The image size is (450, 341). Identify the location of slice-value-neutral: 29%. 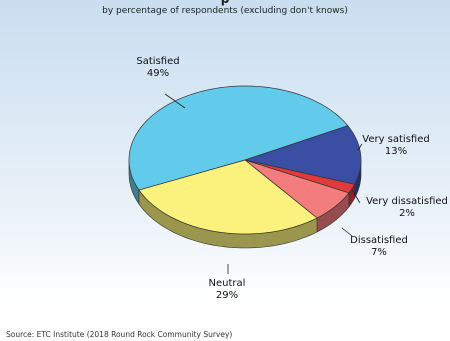
(227, 295).